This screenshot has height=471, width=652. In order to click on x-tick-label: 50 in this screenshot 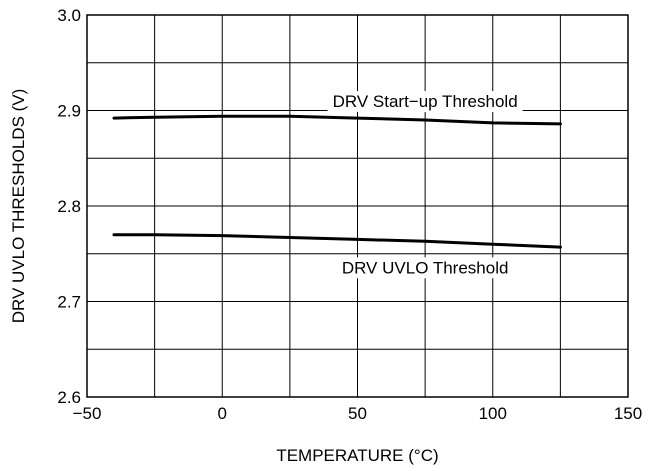, I will do `click(357, 413)`.